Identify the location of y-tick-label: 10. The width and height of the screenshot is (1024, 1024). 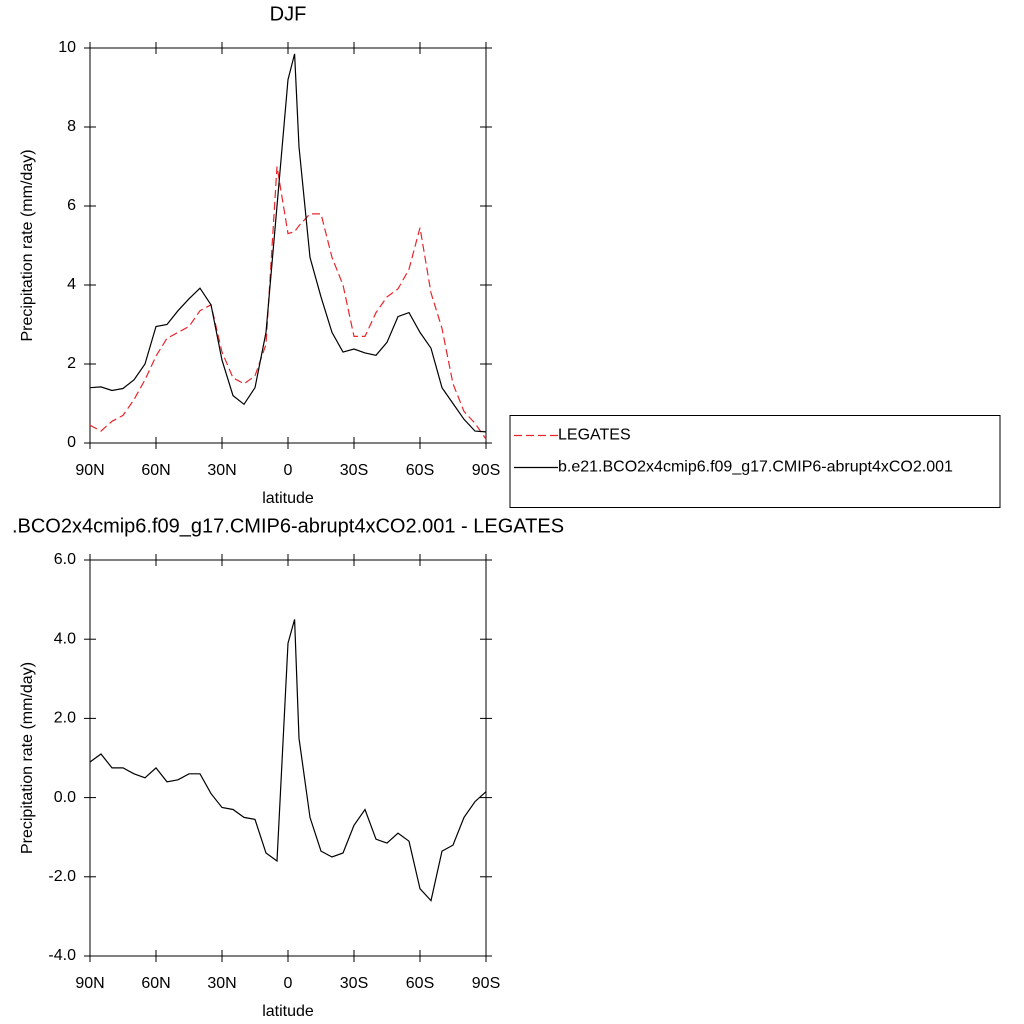
(67, 47).